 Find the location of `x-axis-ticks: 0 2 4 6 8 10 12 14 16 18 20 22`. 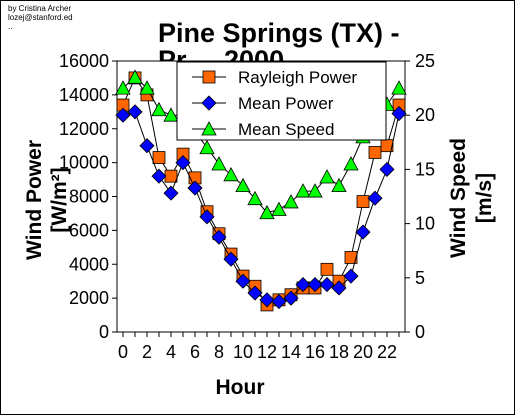

x-axis-ticks: 0 2 4 6 8 10 12 14 16 18 20 22 is located at coordinates (259, 347).